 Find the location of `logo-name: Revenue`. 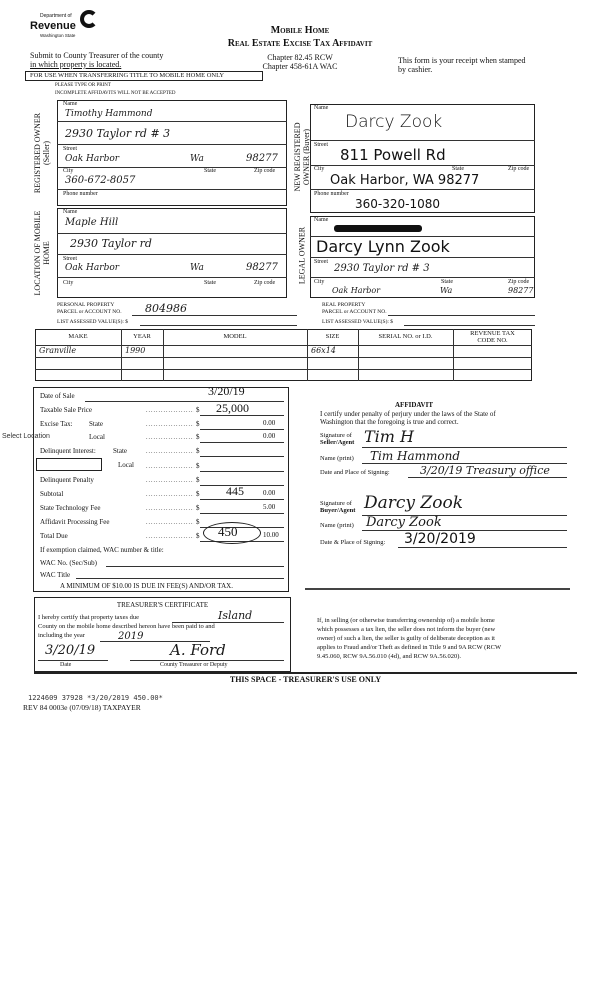

logo-name: Revenue is located at coordinates (53, 26).